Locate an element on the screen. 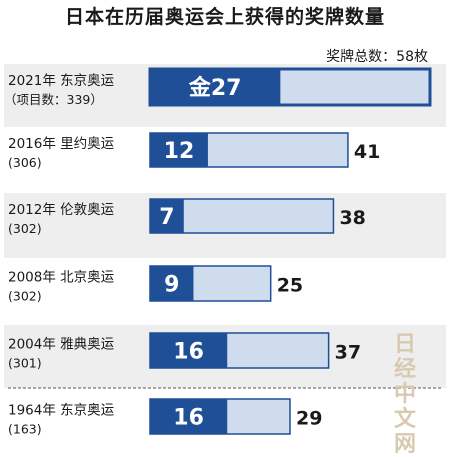 This screenshot has width=450, height=457. watermark: 日 经 中 文 网 is located at coordinates (405, 394).